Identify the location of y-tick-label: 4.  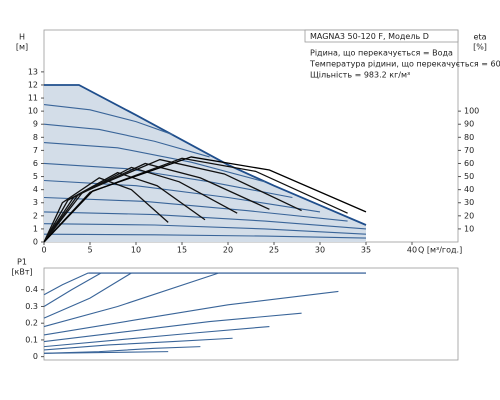
(35, 189).